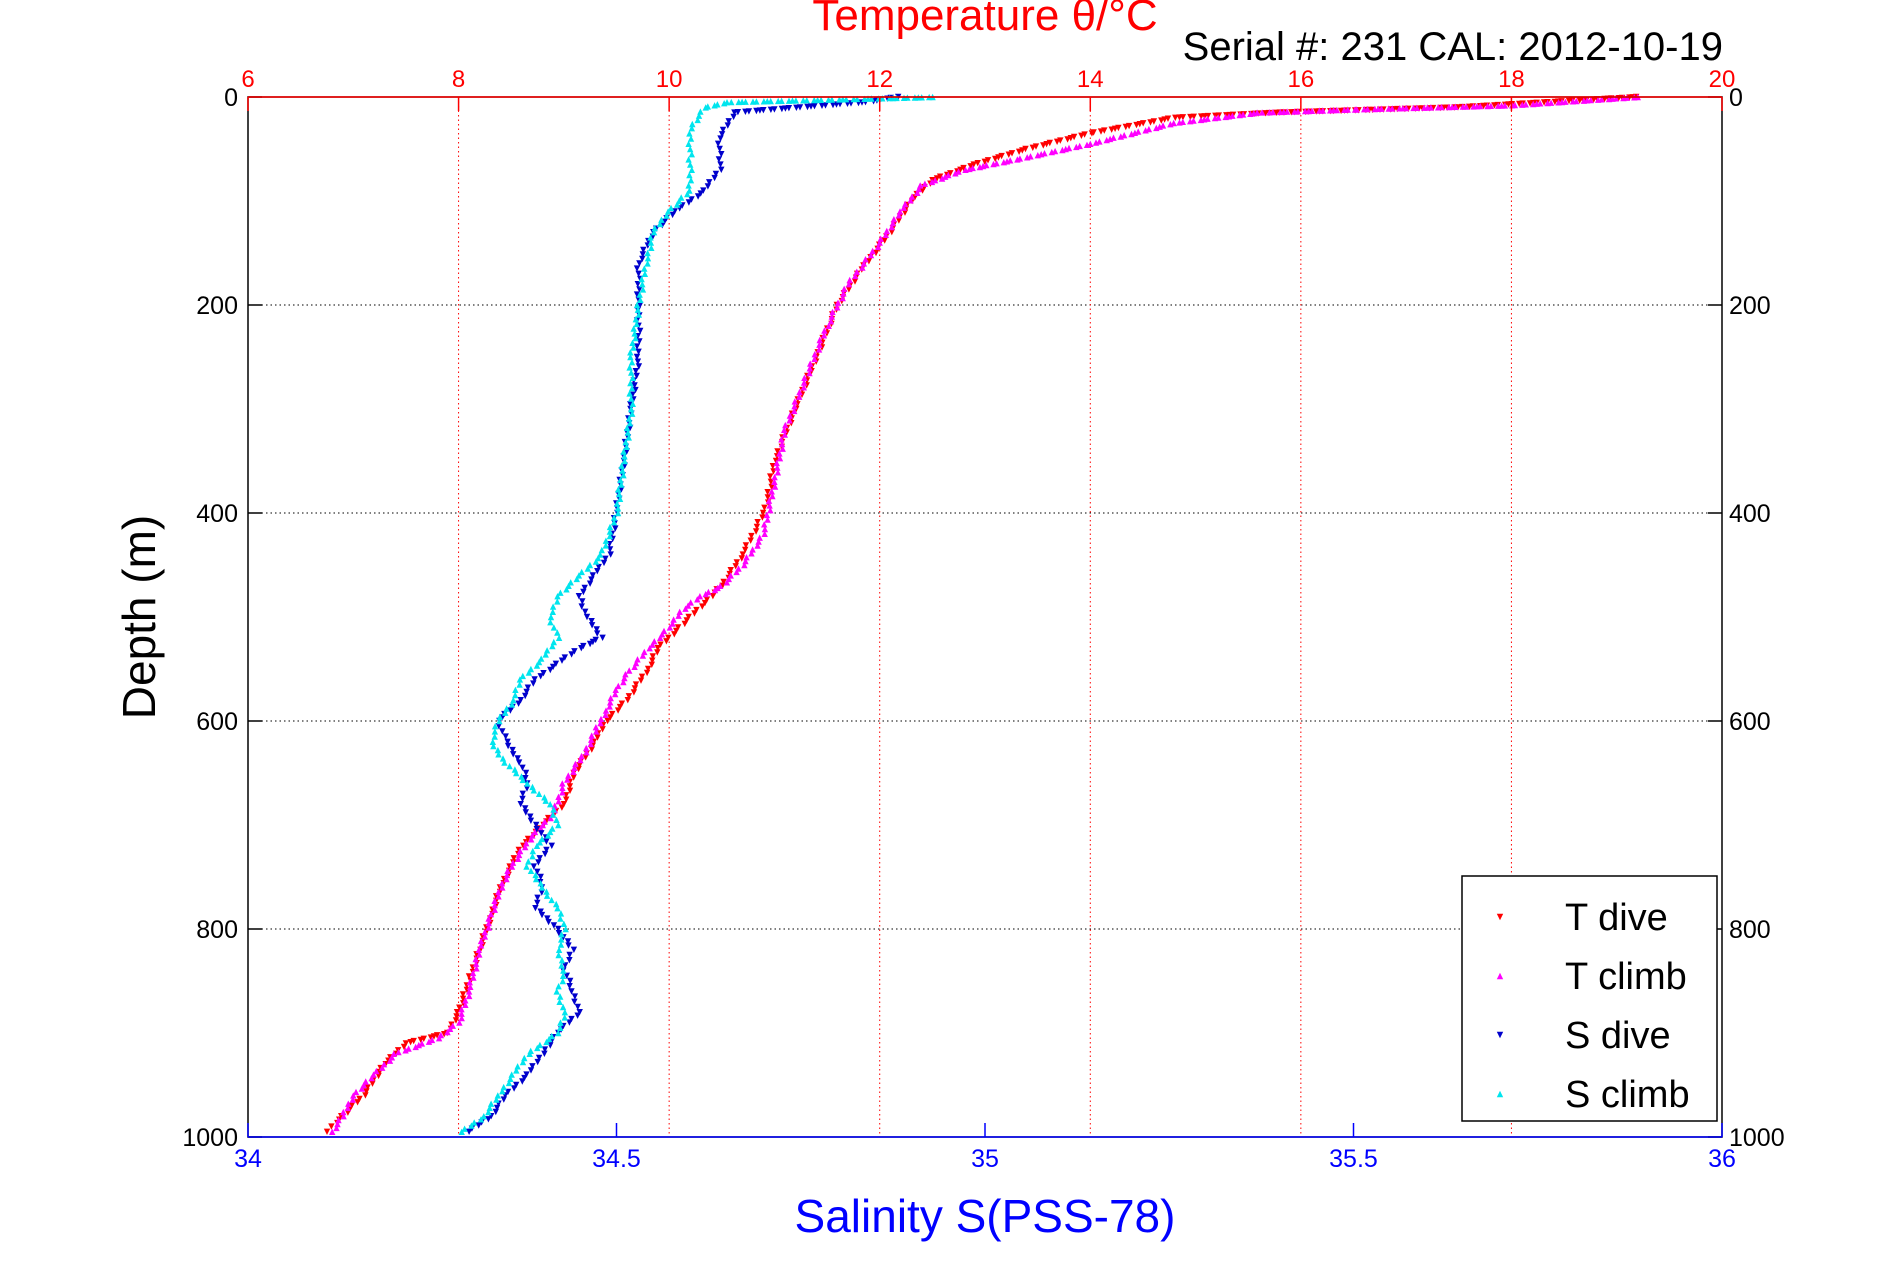 The height and width of the screenshot is (1262, 1891). What do you see at coordinates (217, 306) in the screenshot?
I see `depth-tick-label-left: 200` at bounding box center [217, 306].